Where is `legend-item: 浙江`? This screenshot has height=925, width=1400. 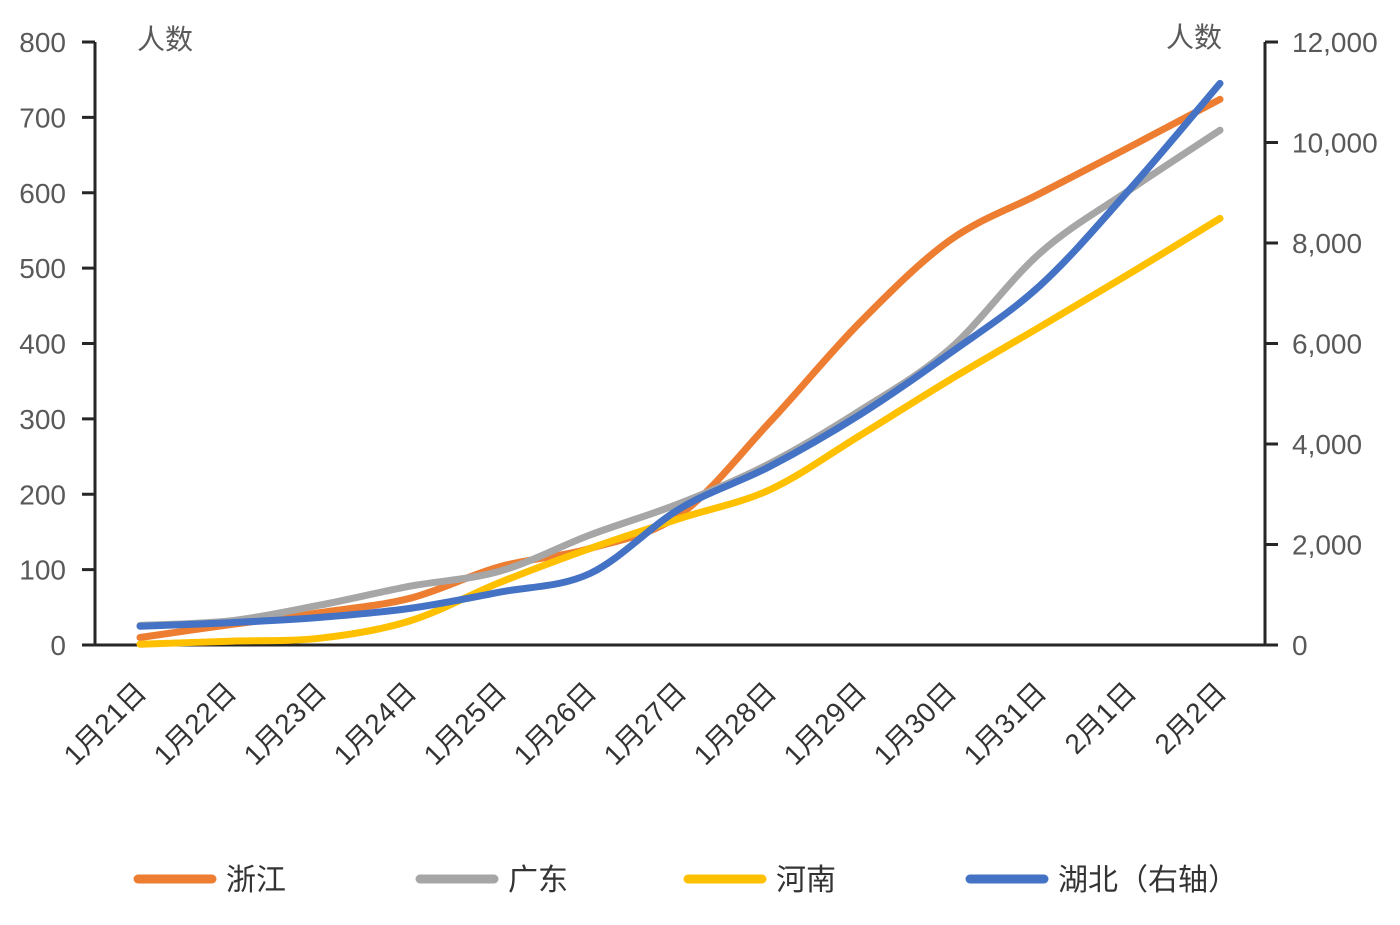 legend-item: 浙江 is located at coordinates (209, 880).